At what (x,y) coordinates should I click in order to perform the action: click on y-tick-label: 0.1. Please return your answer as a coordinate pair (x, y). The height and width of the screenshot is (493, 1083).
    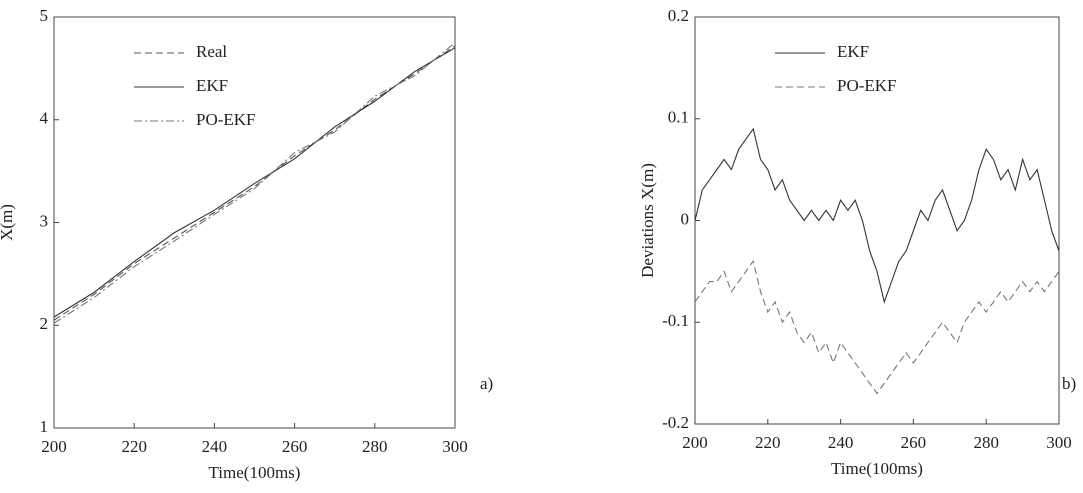
    Looking at the image, I should click on (678, 117).